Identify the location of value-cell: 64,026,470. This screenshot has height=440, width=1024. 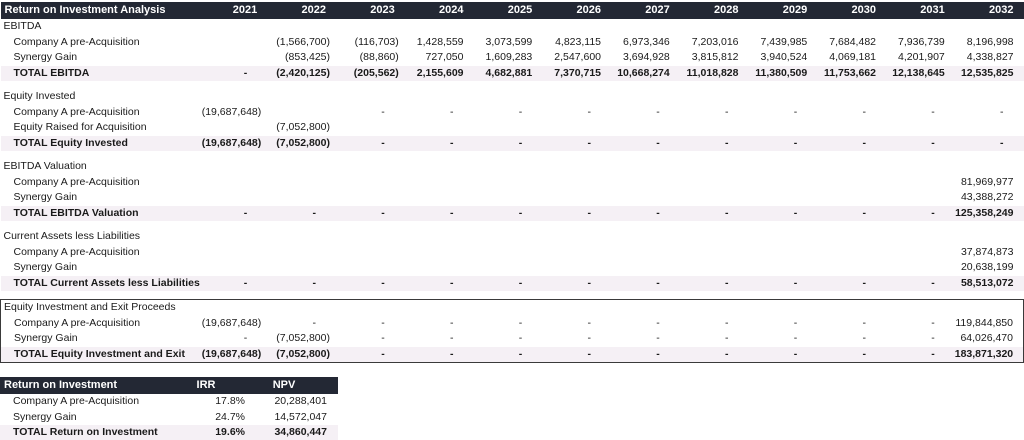
(989, 339).